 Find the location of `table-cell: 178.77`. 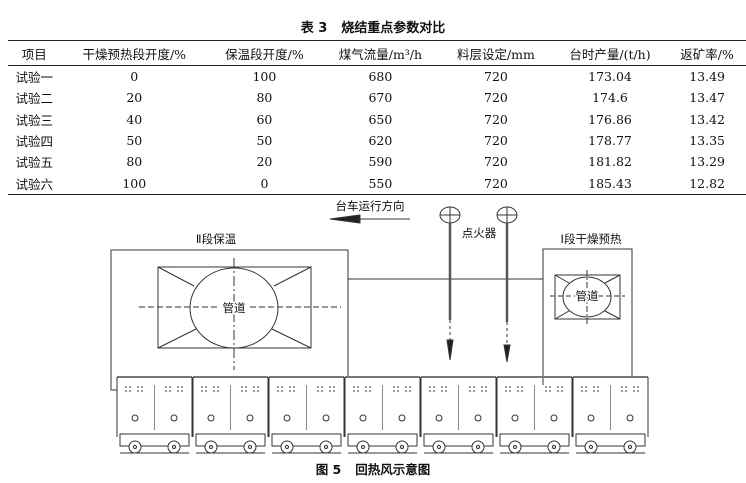

table-cell: 178.77 is located at coordinates (610, 141).